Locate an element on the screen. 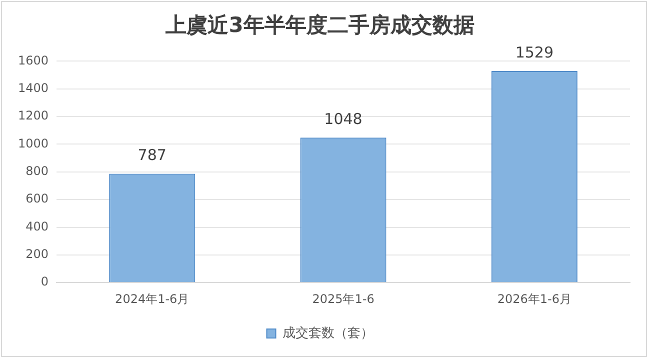 The image size is (648, 358). legend-label: 成交套数（套） is located at coordinates (328, 332).